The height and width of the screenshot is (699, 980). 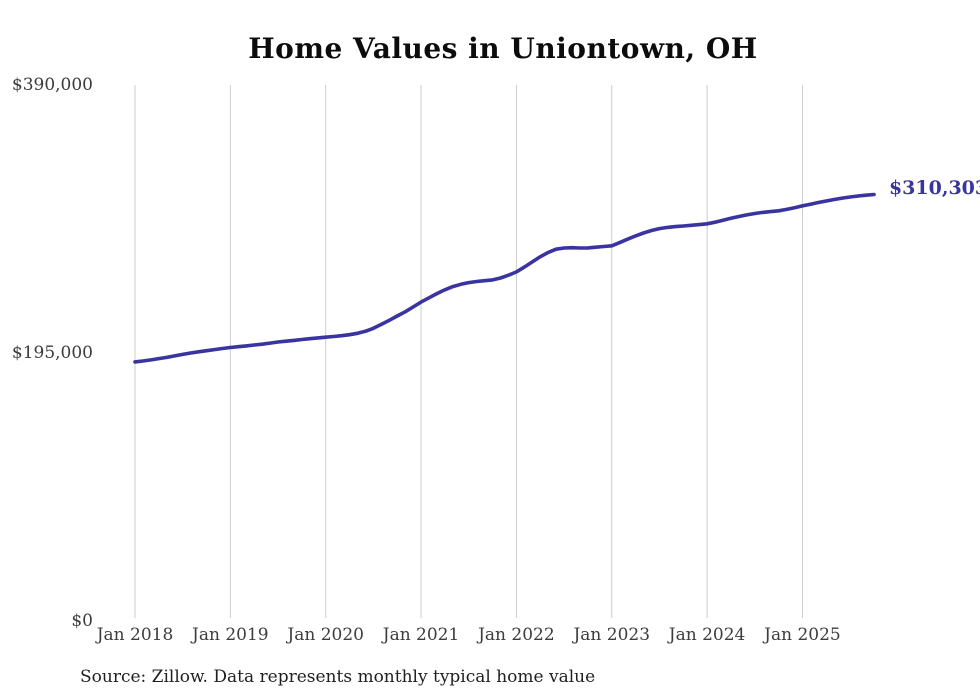 I want to click on x-tick-label: Jan 2019, so click(x=230, y=635).